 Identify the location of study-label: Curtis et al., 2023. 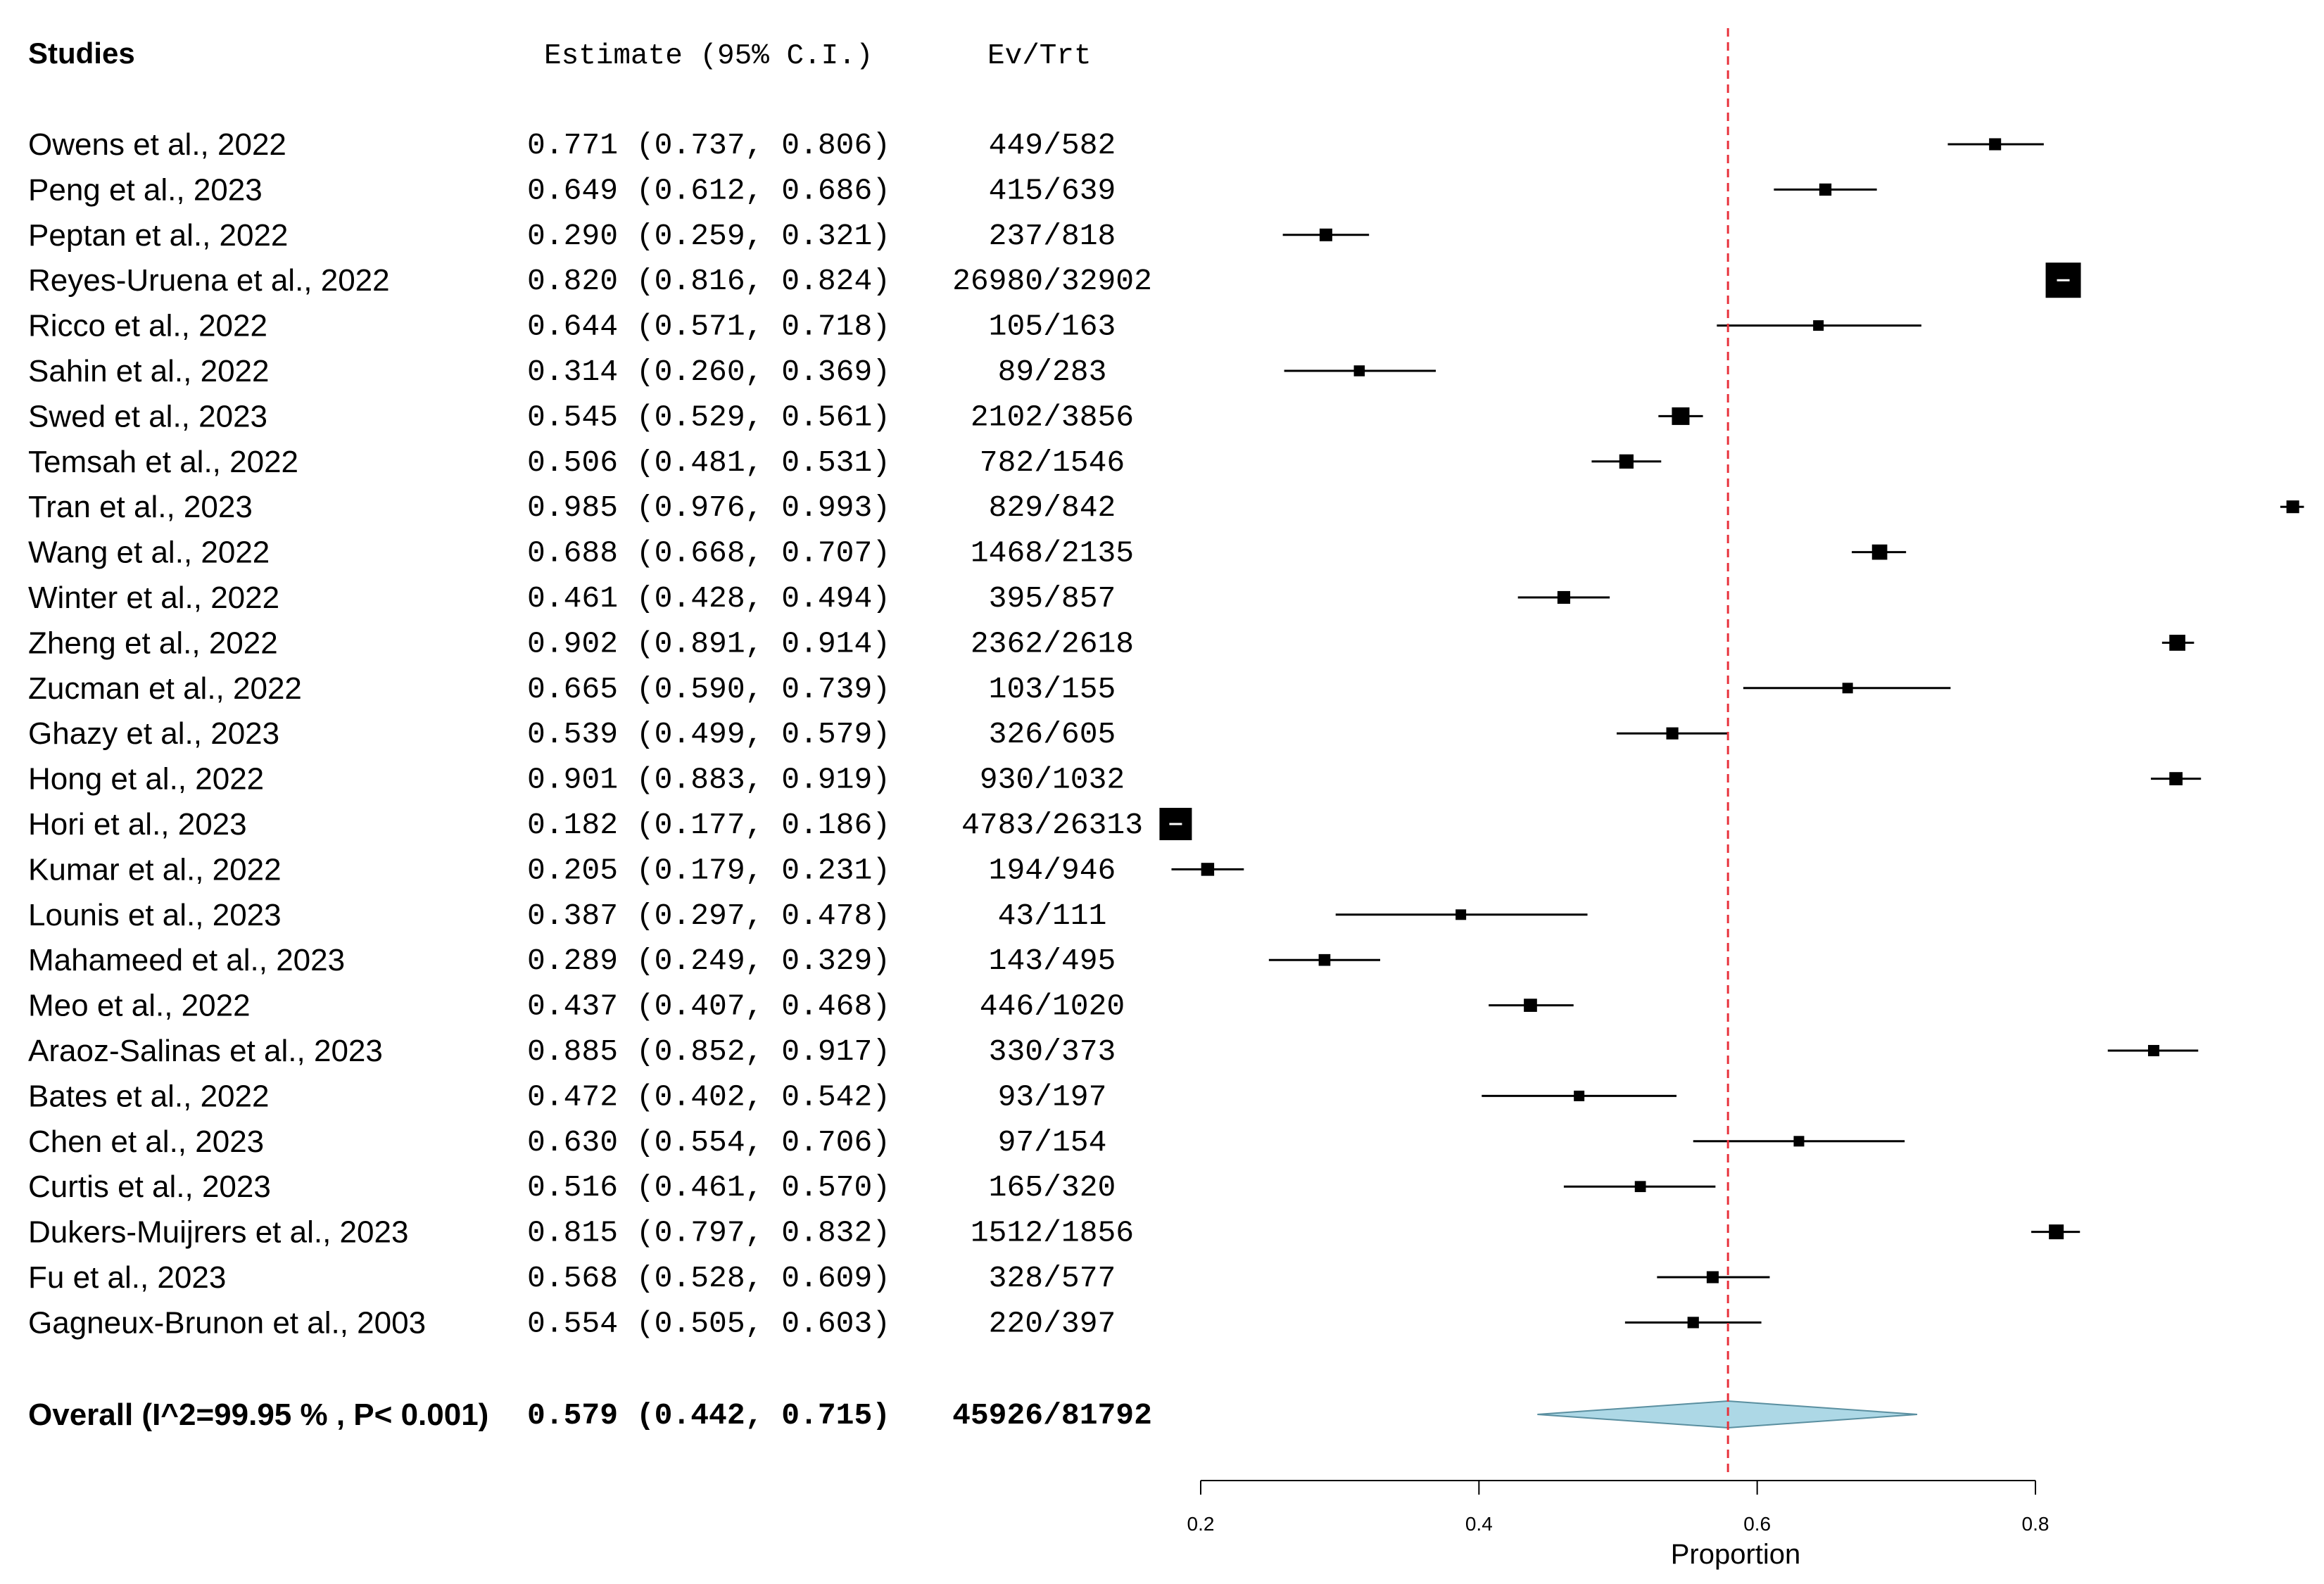
(149, 1187).